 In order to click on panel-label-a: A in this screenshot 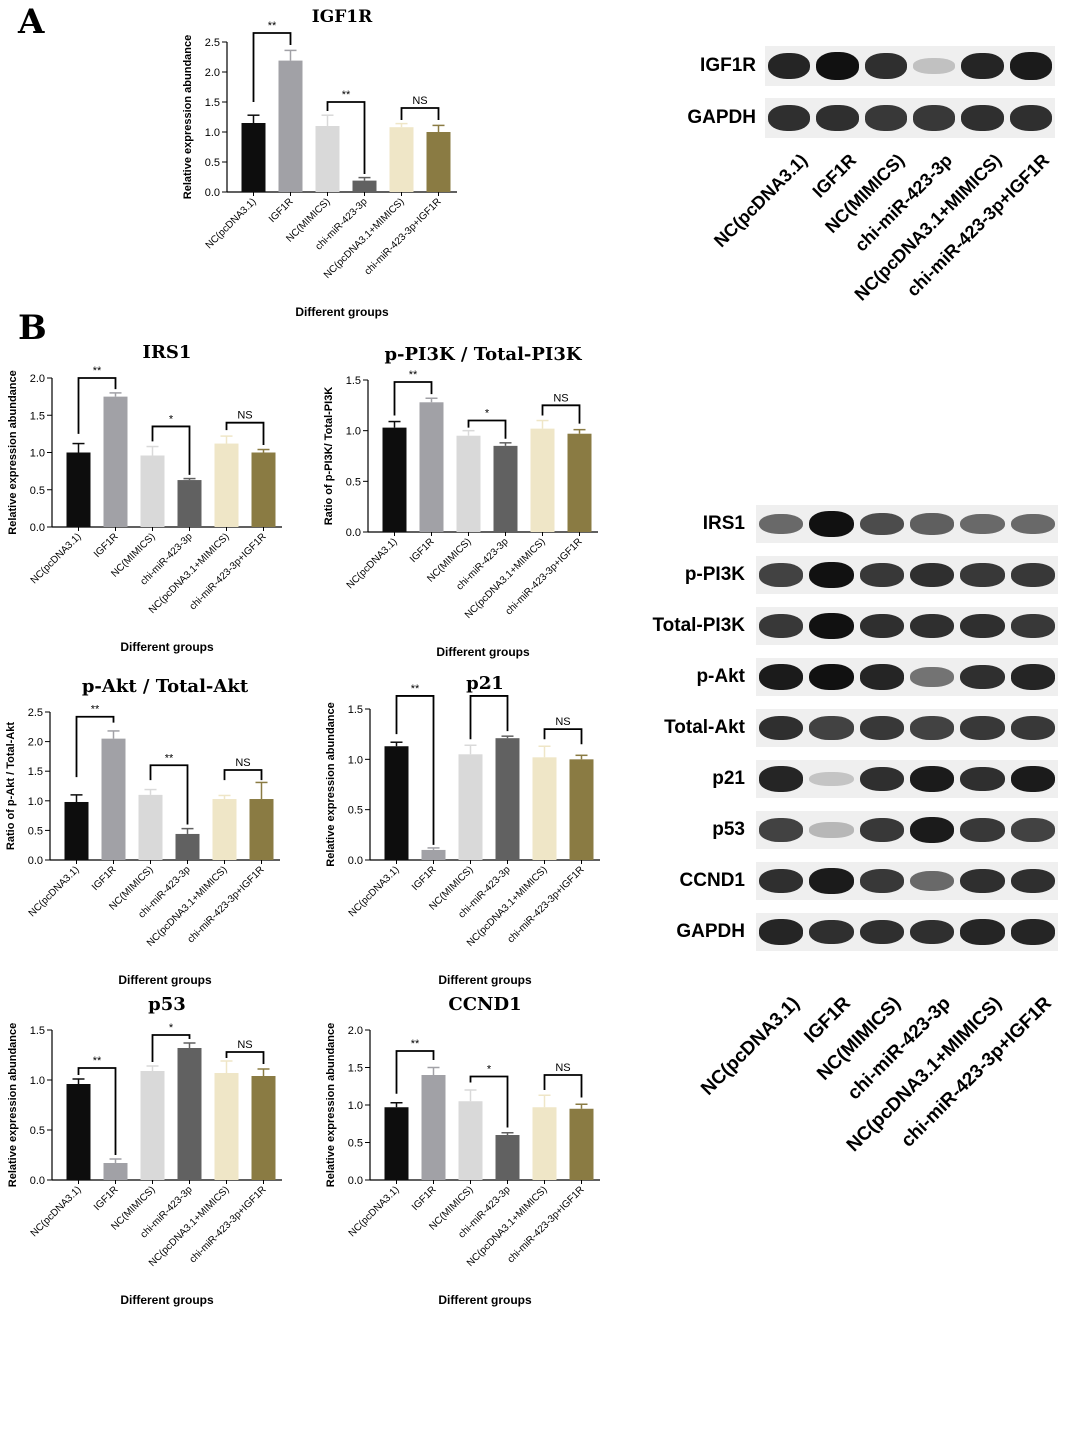, I will do `click(31, 22)`.